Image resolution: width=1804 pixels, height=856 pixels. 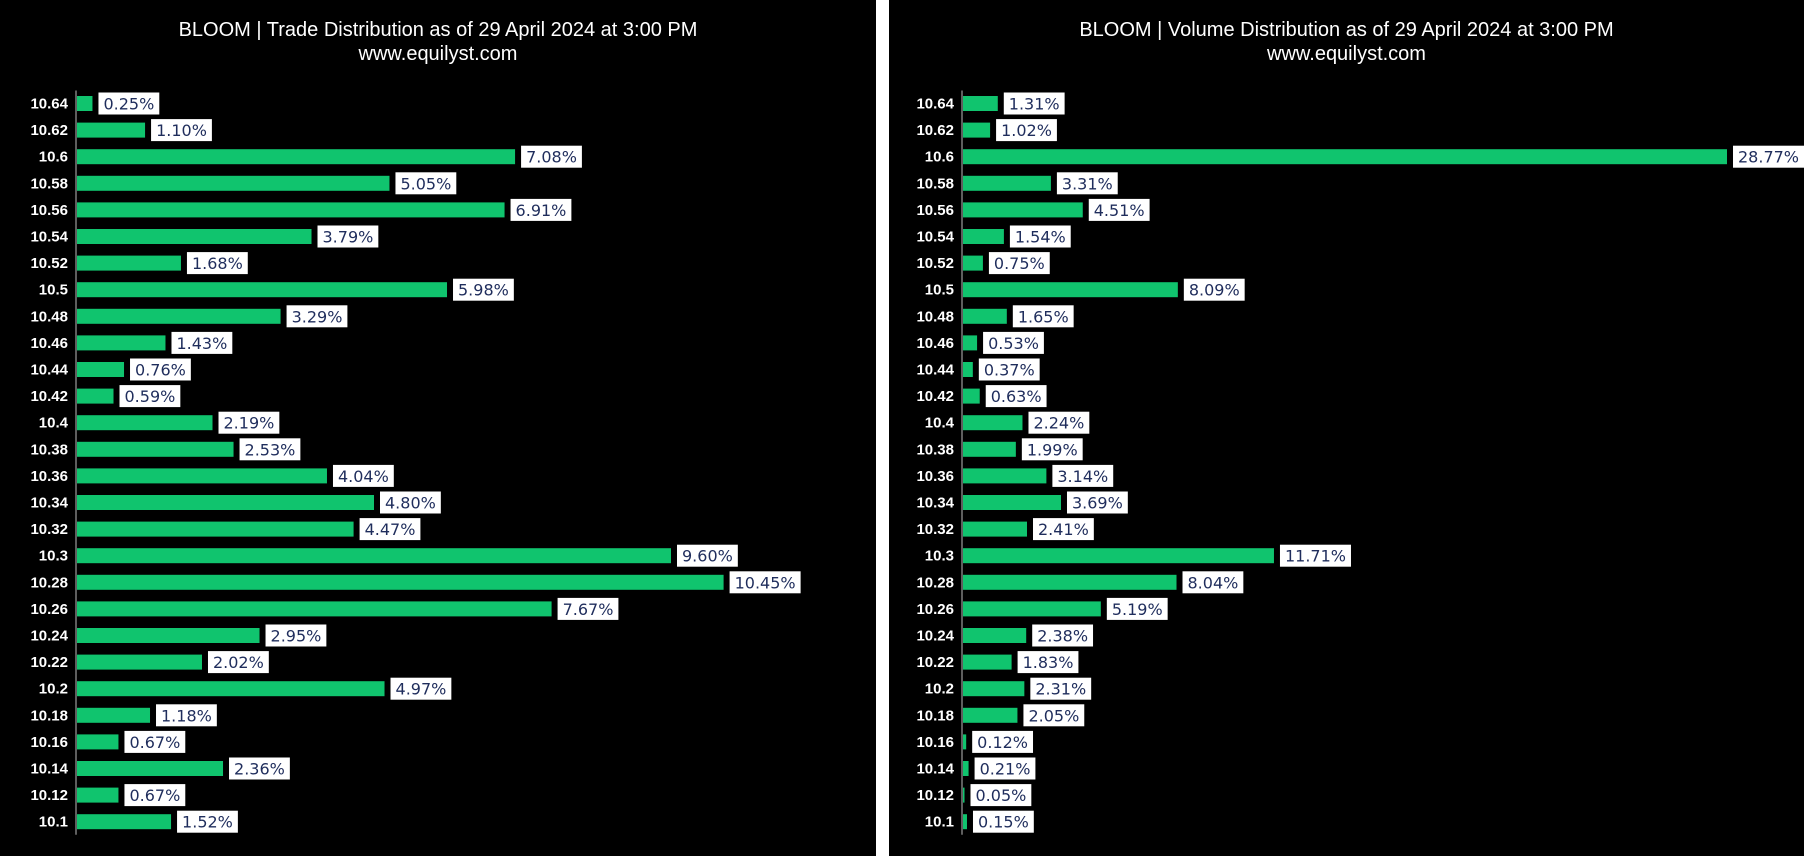 I want to click on y-tick-label: 10.46, so click(x=935, y=343).